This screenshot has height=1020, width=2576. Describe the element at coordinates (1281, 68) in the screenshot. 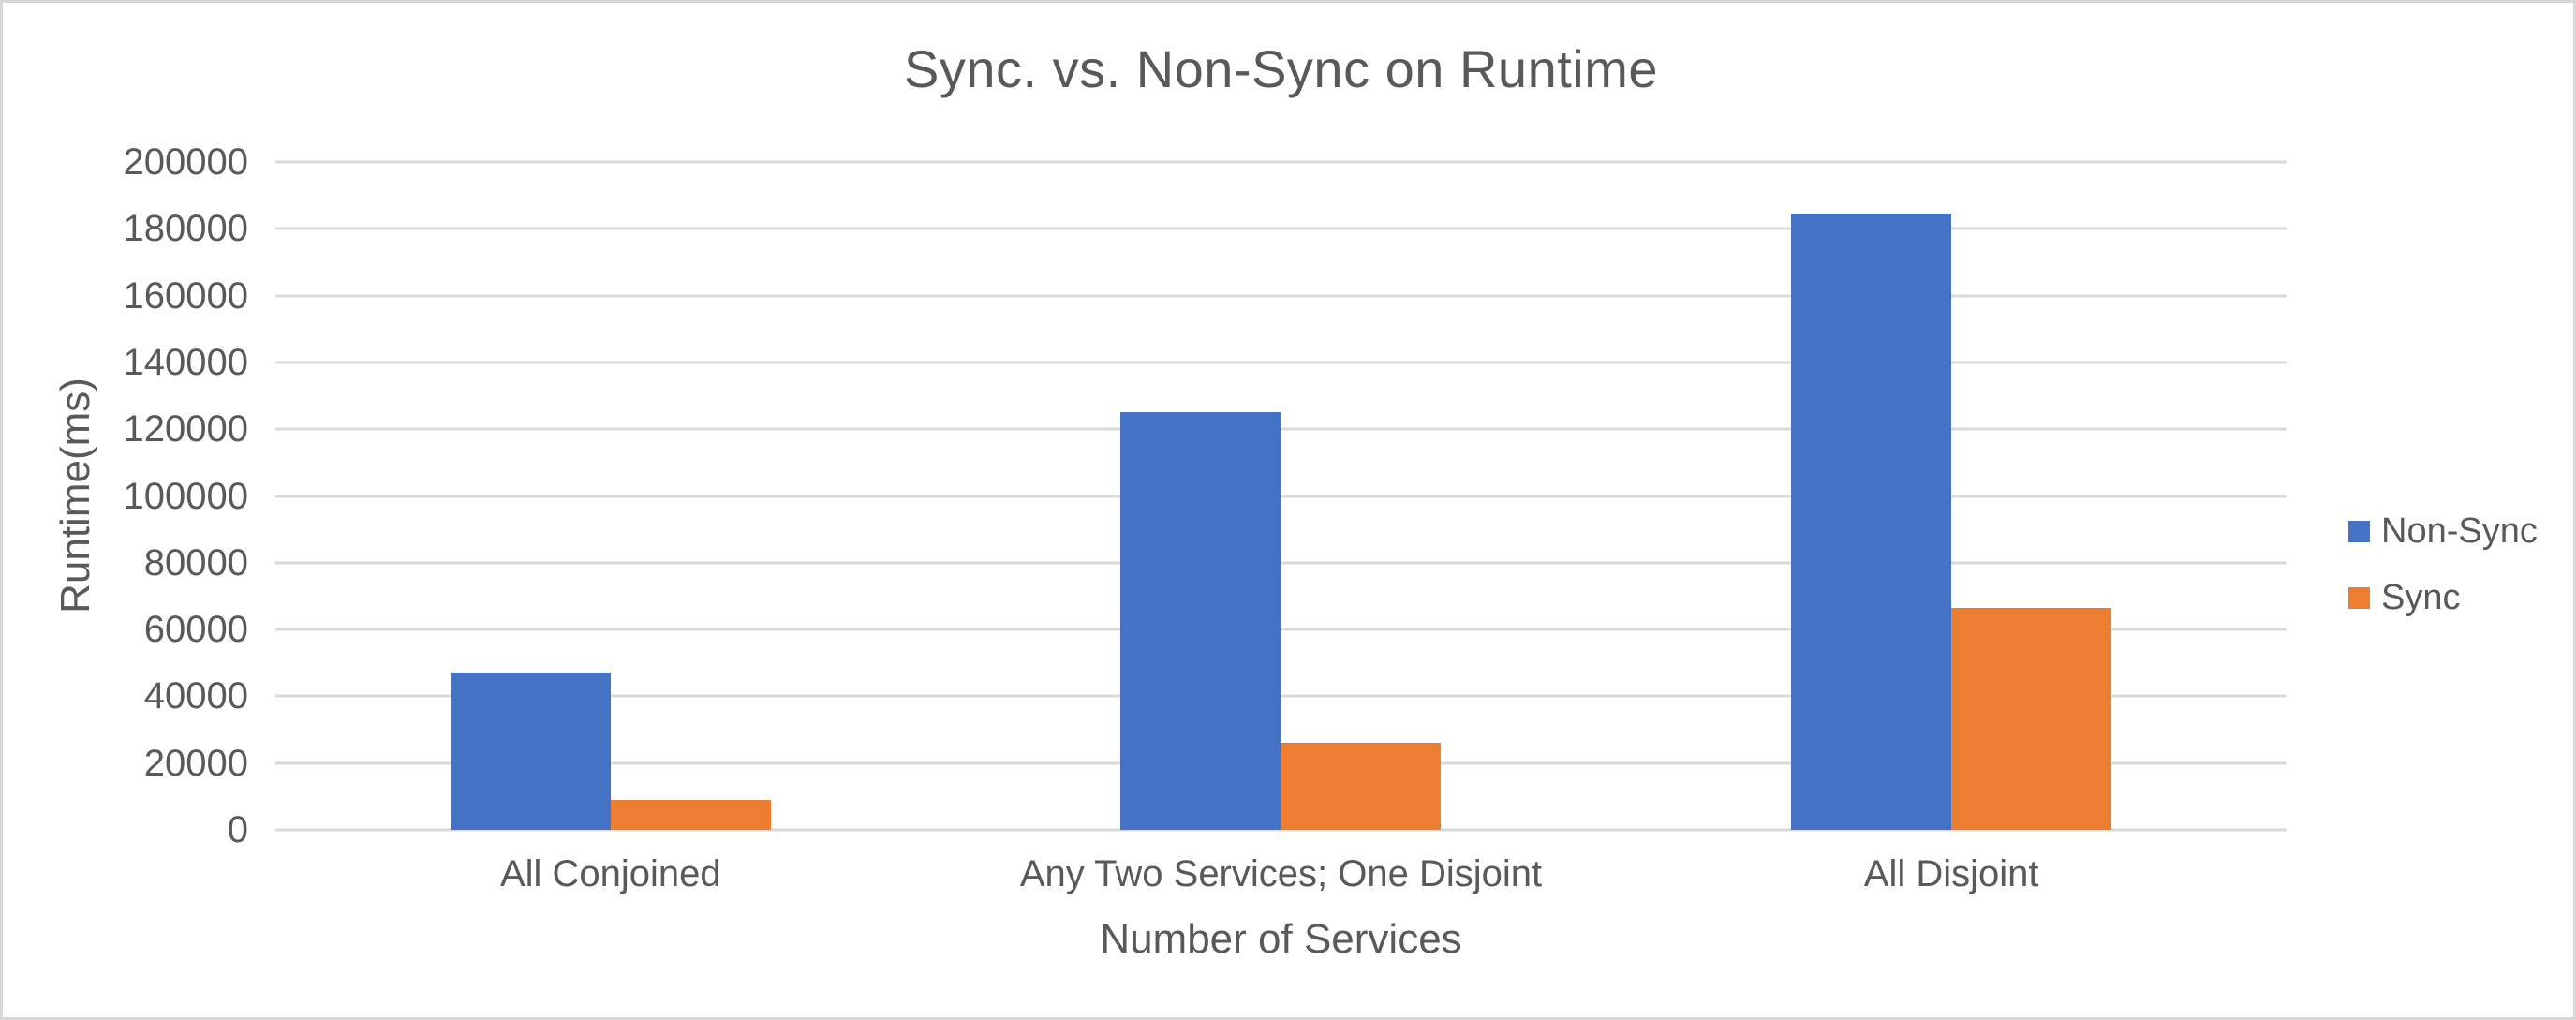

I see `chart-title: Sync. vs. Non-Sync on Runtime` at that location.